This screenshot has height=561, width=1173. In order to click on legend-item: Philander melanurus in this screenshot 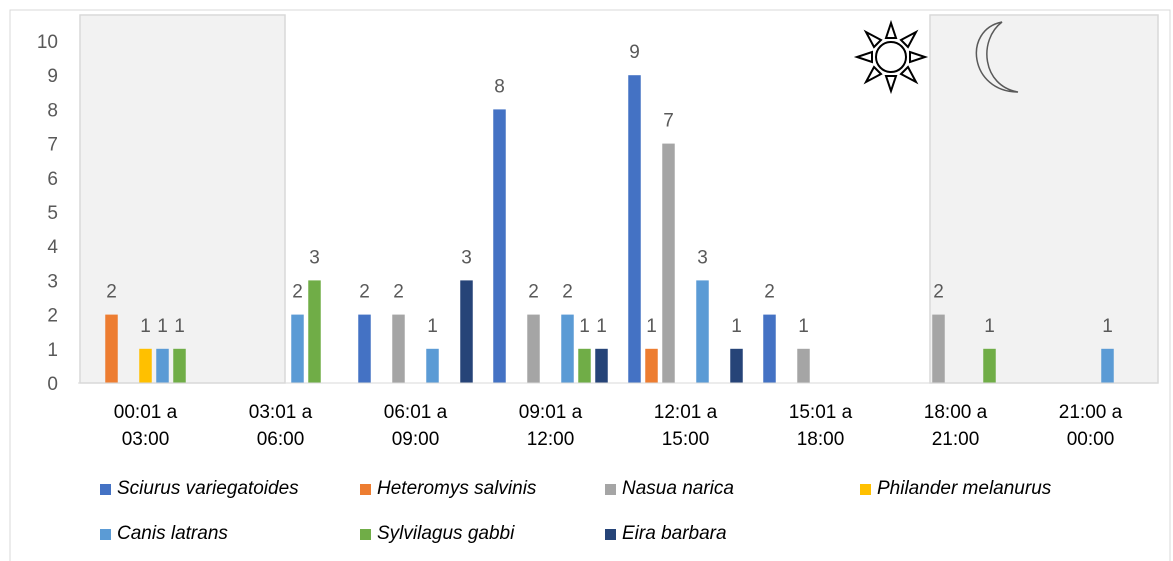, I will do `click(955, 489)`.